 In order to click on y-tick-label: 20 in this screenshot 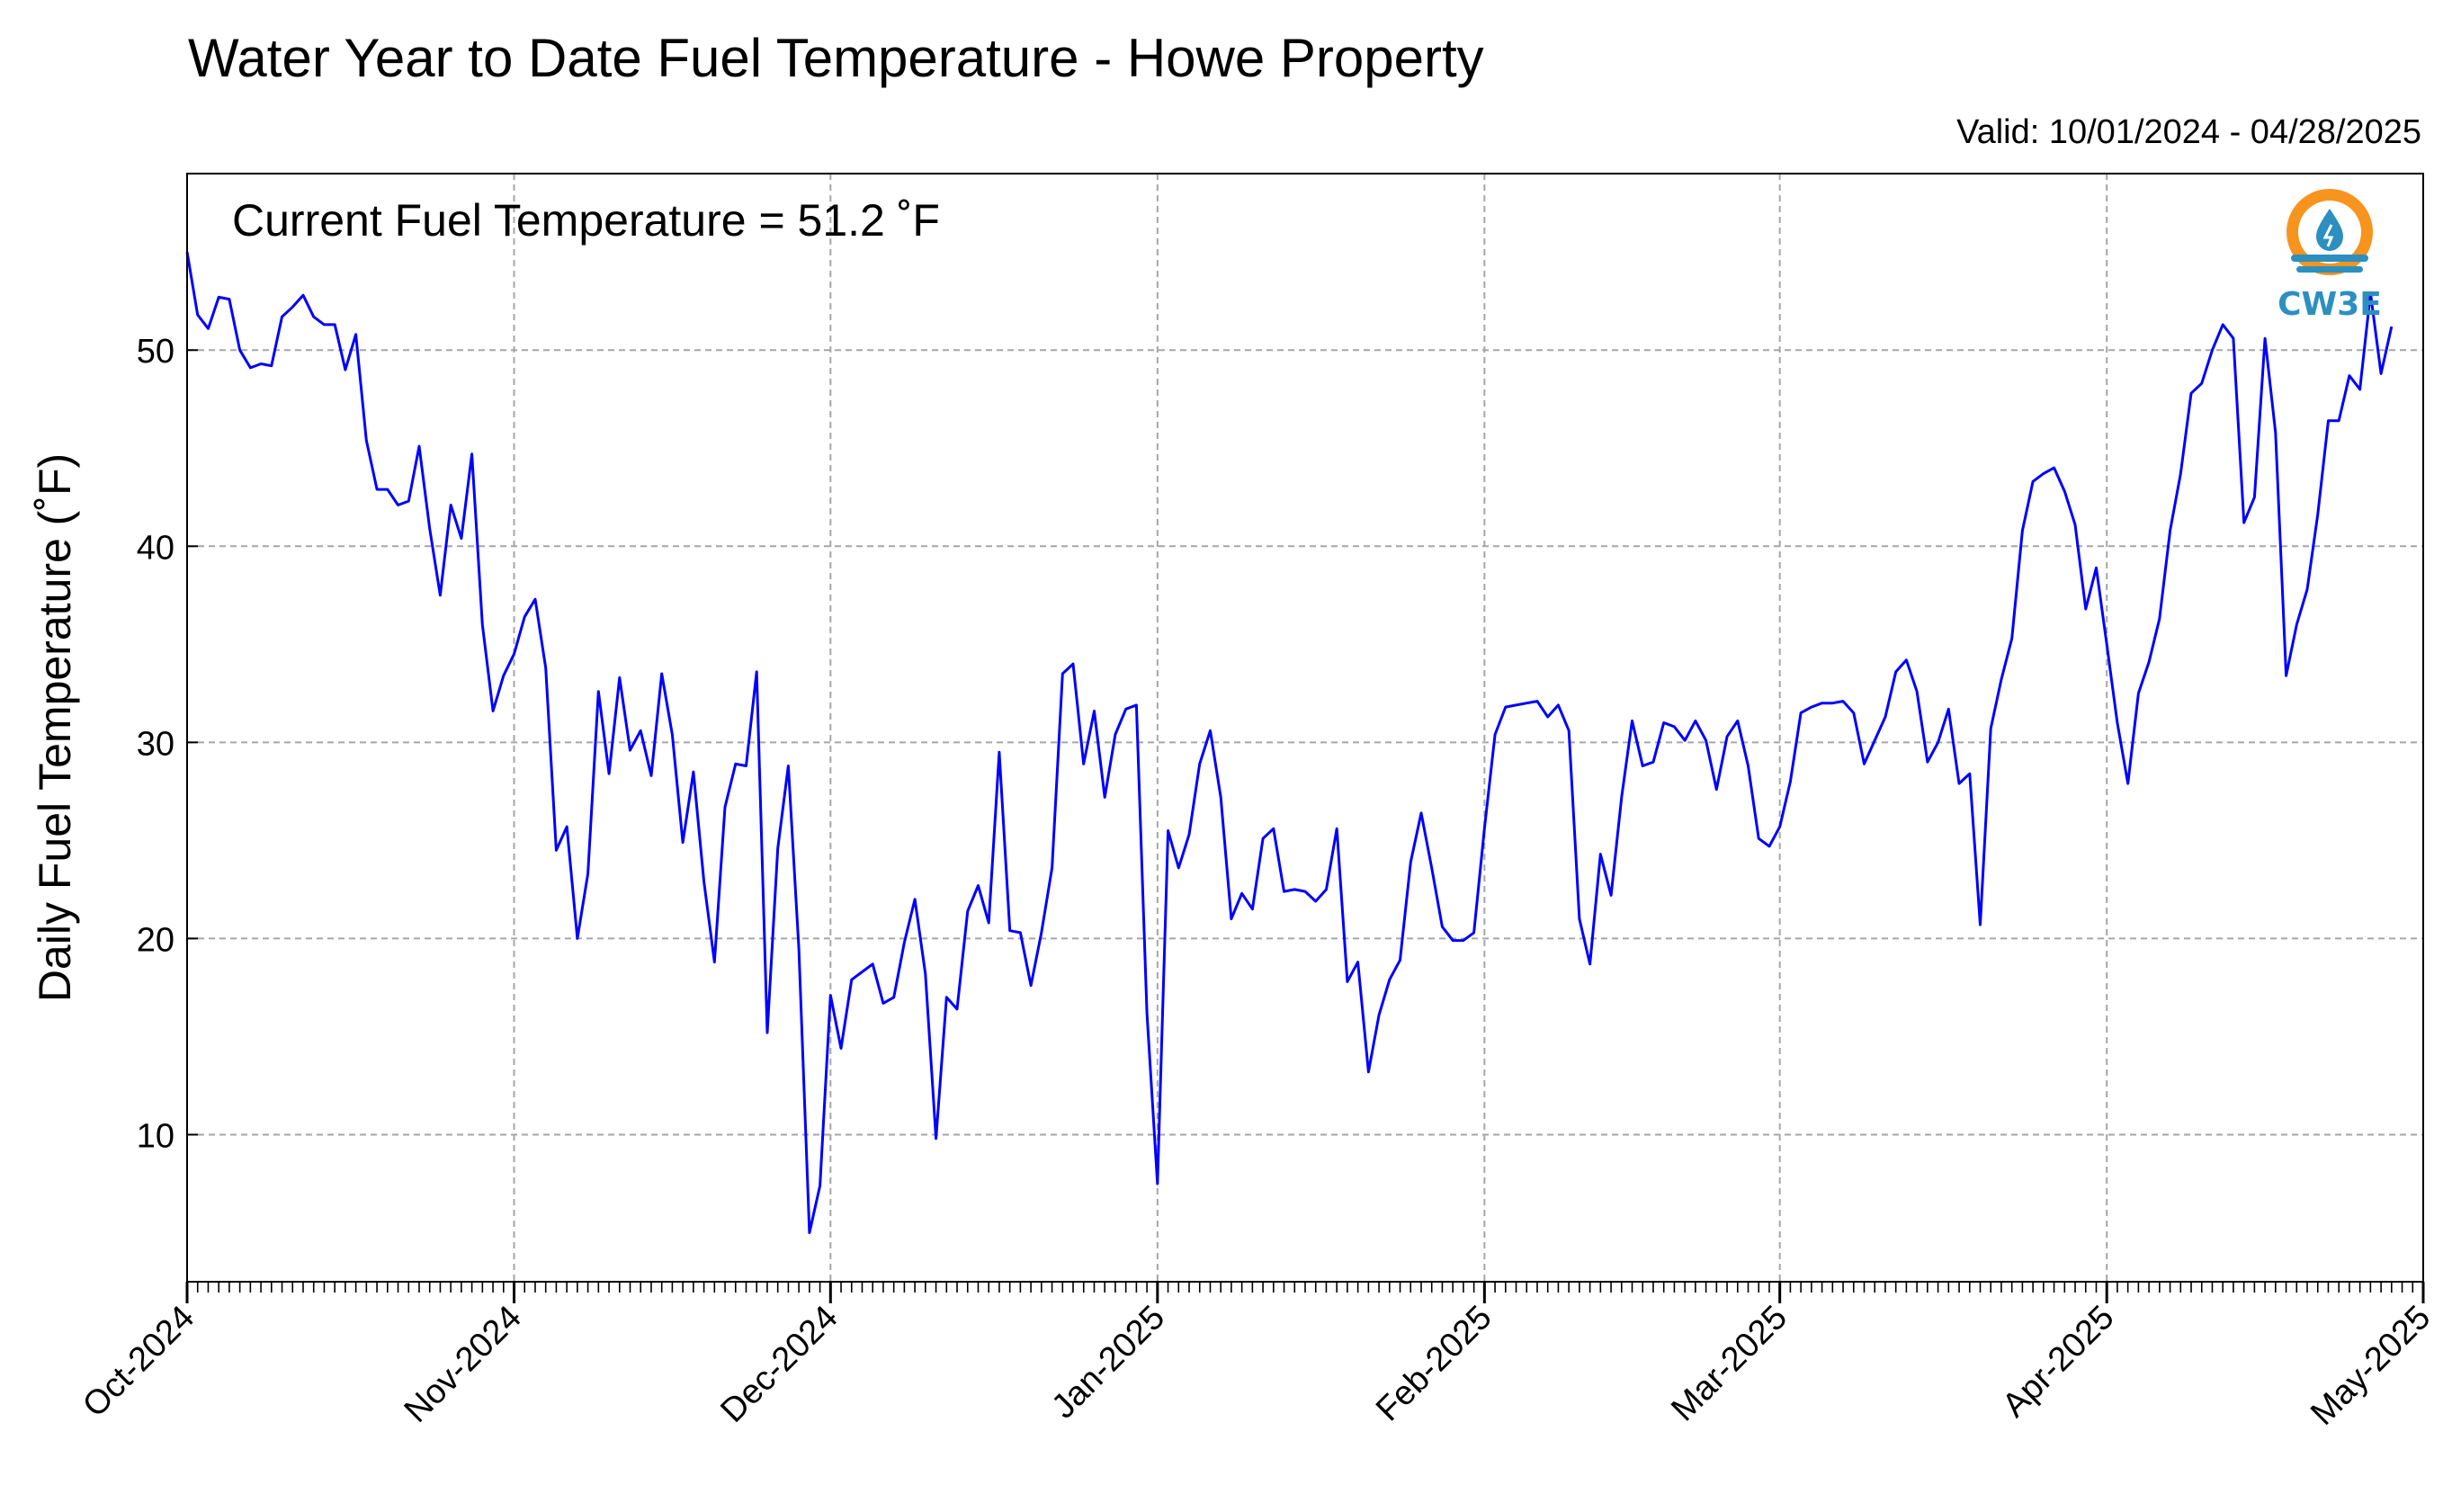, I will do `click(156, 940)`.